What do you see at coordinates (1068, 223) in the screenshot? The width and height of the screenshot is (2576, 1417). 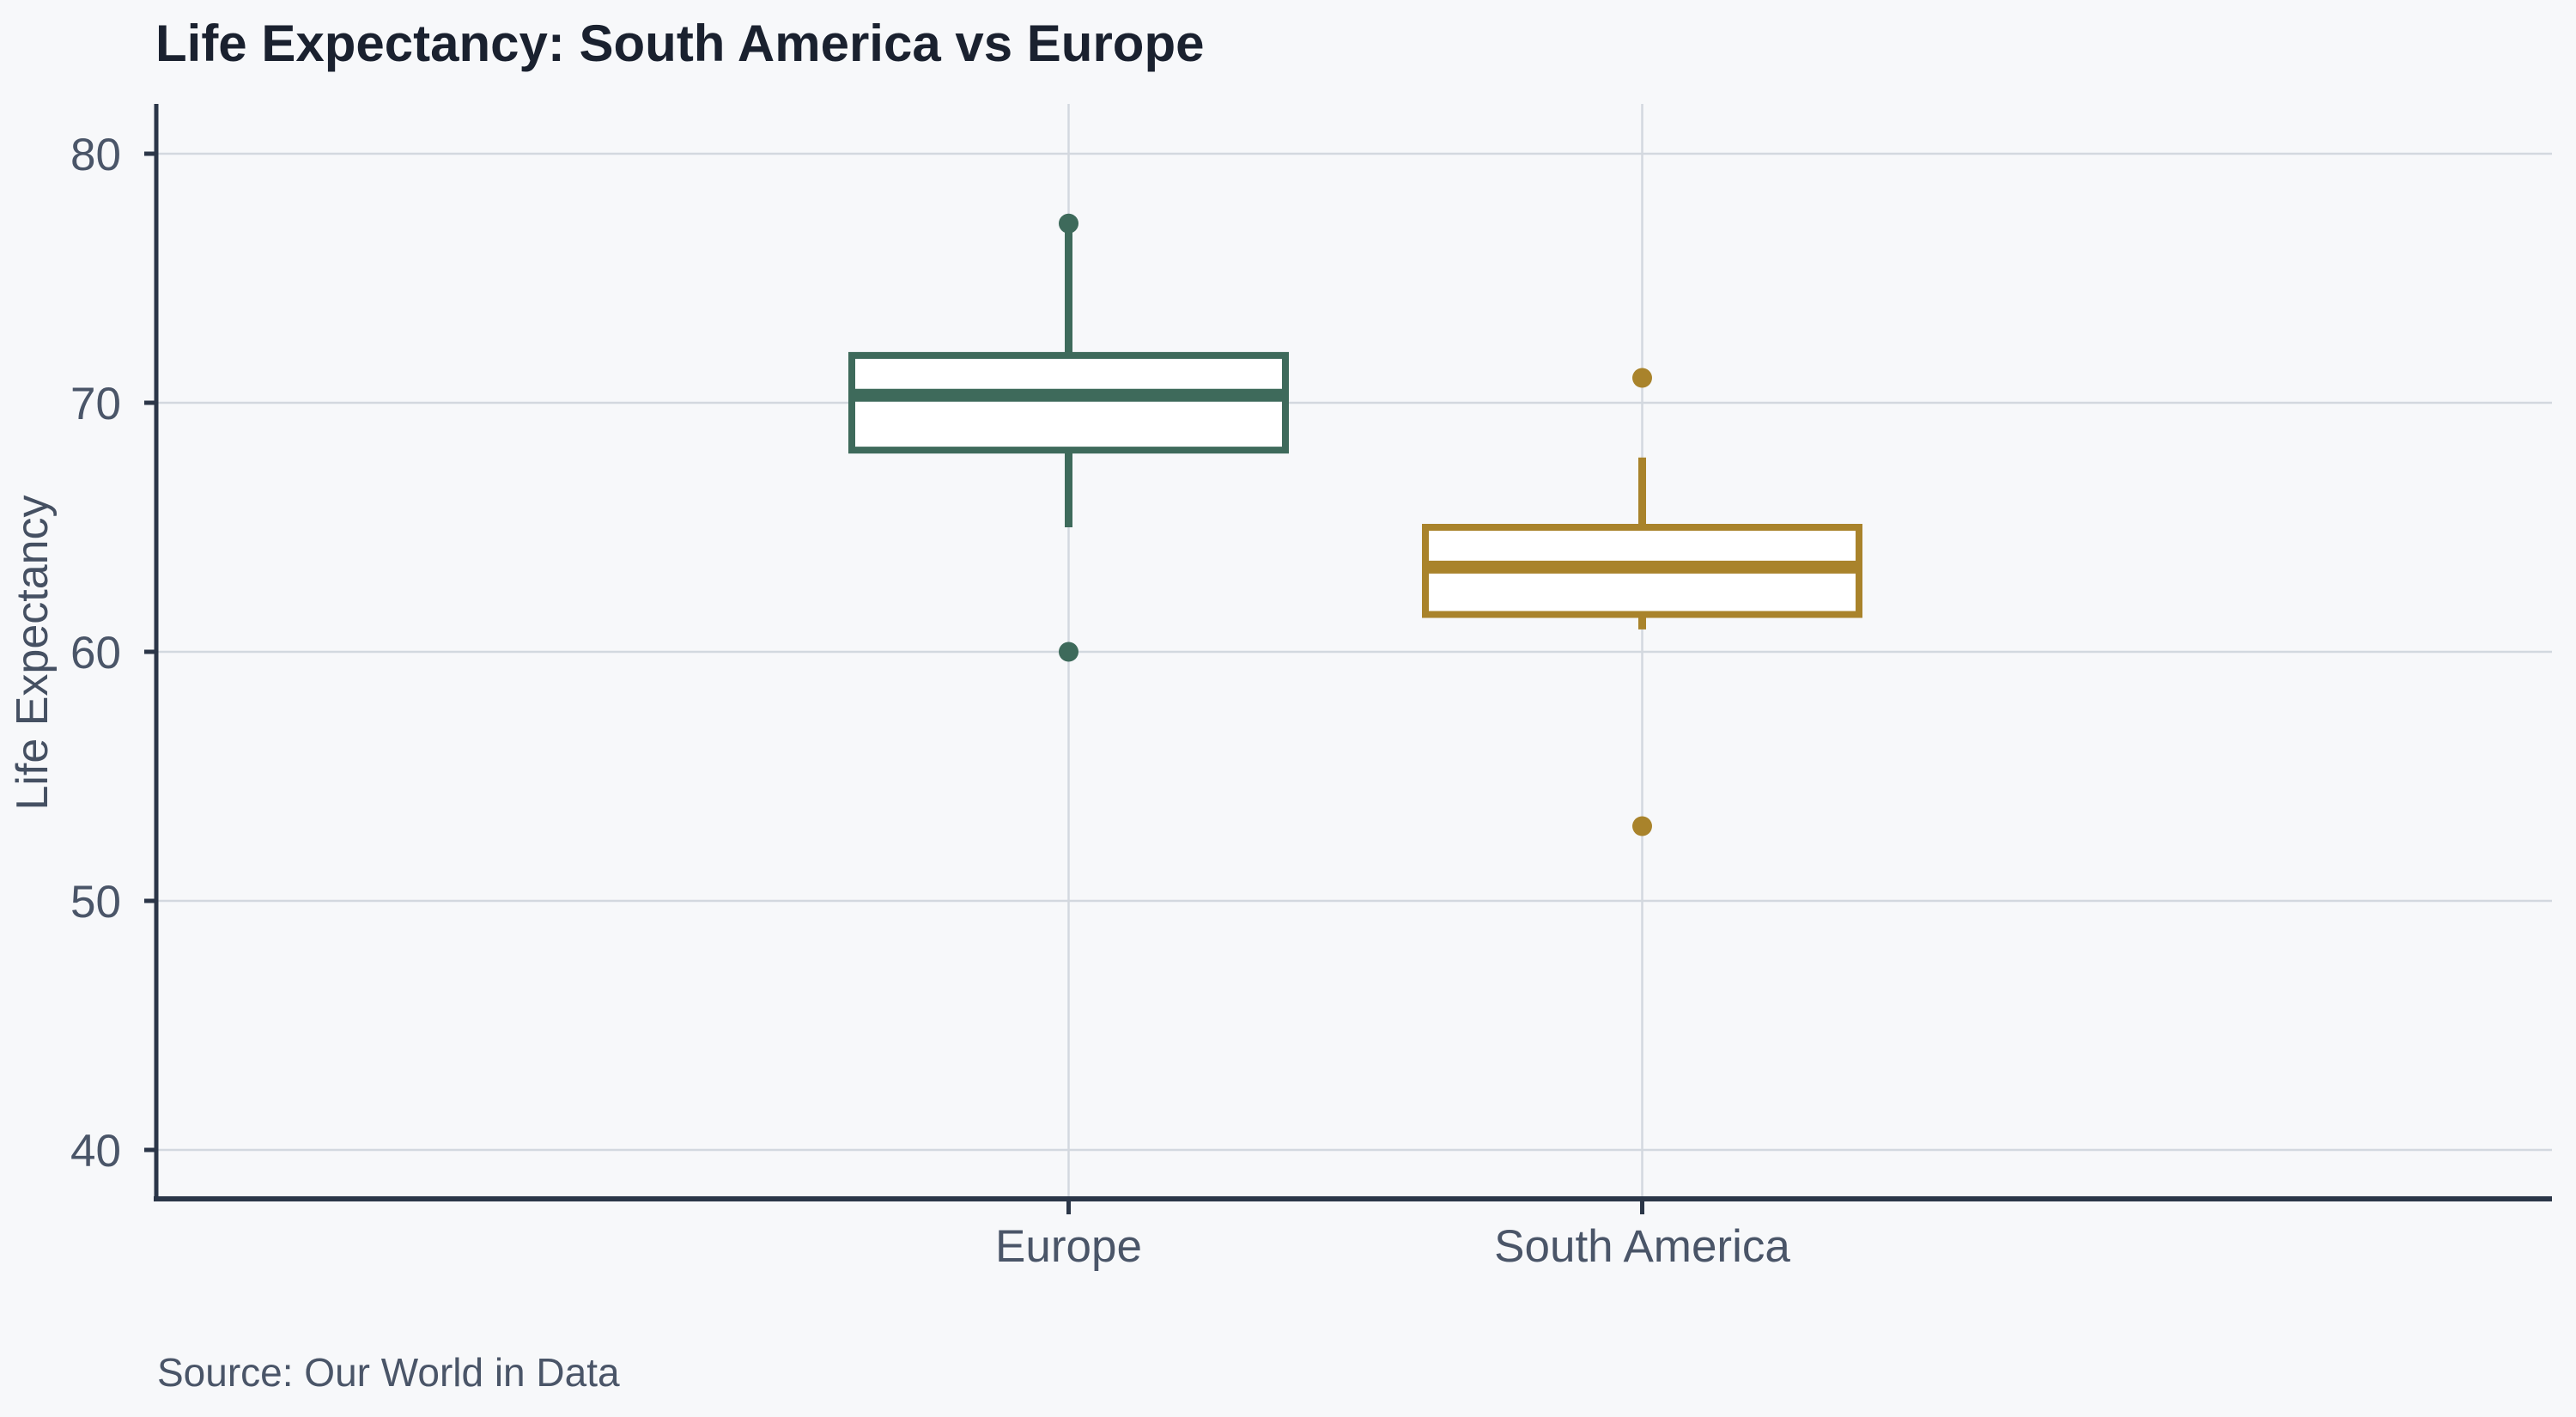 I see `outlier-dot-europe-77.2` at bounding box center [1068, 223].